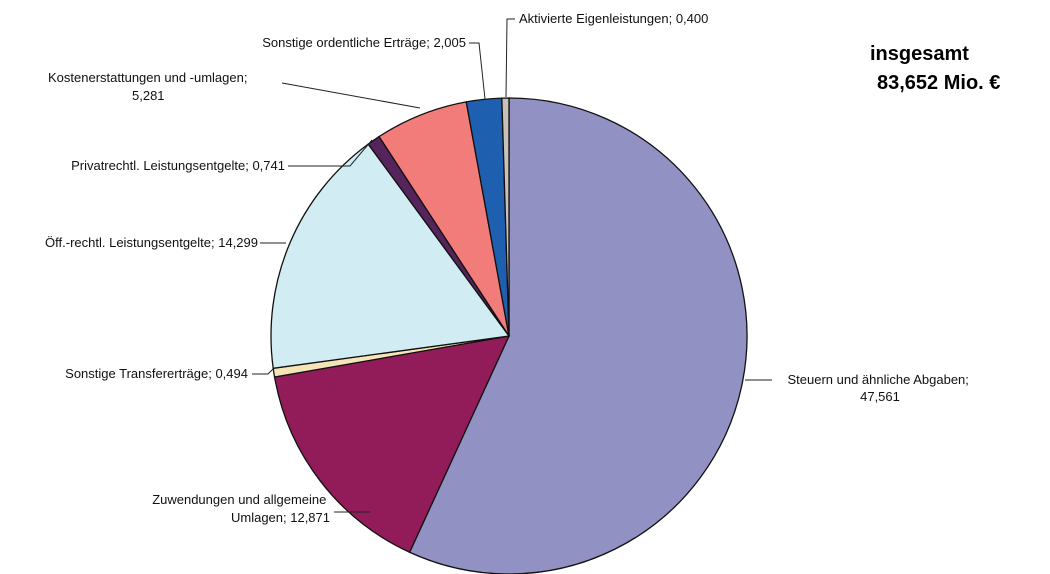 This screenshot has width=1050, height=574. I want to click on label-kosten: Kostenerstattungen und -umlagen; 5,281, so click(149, 86).